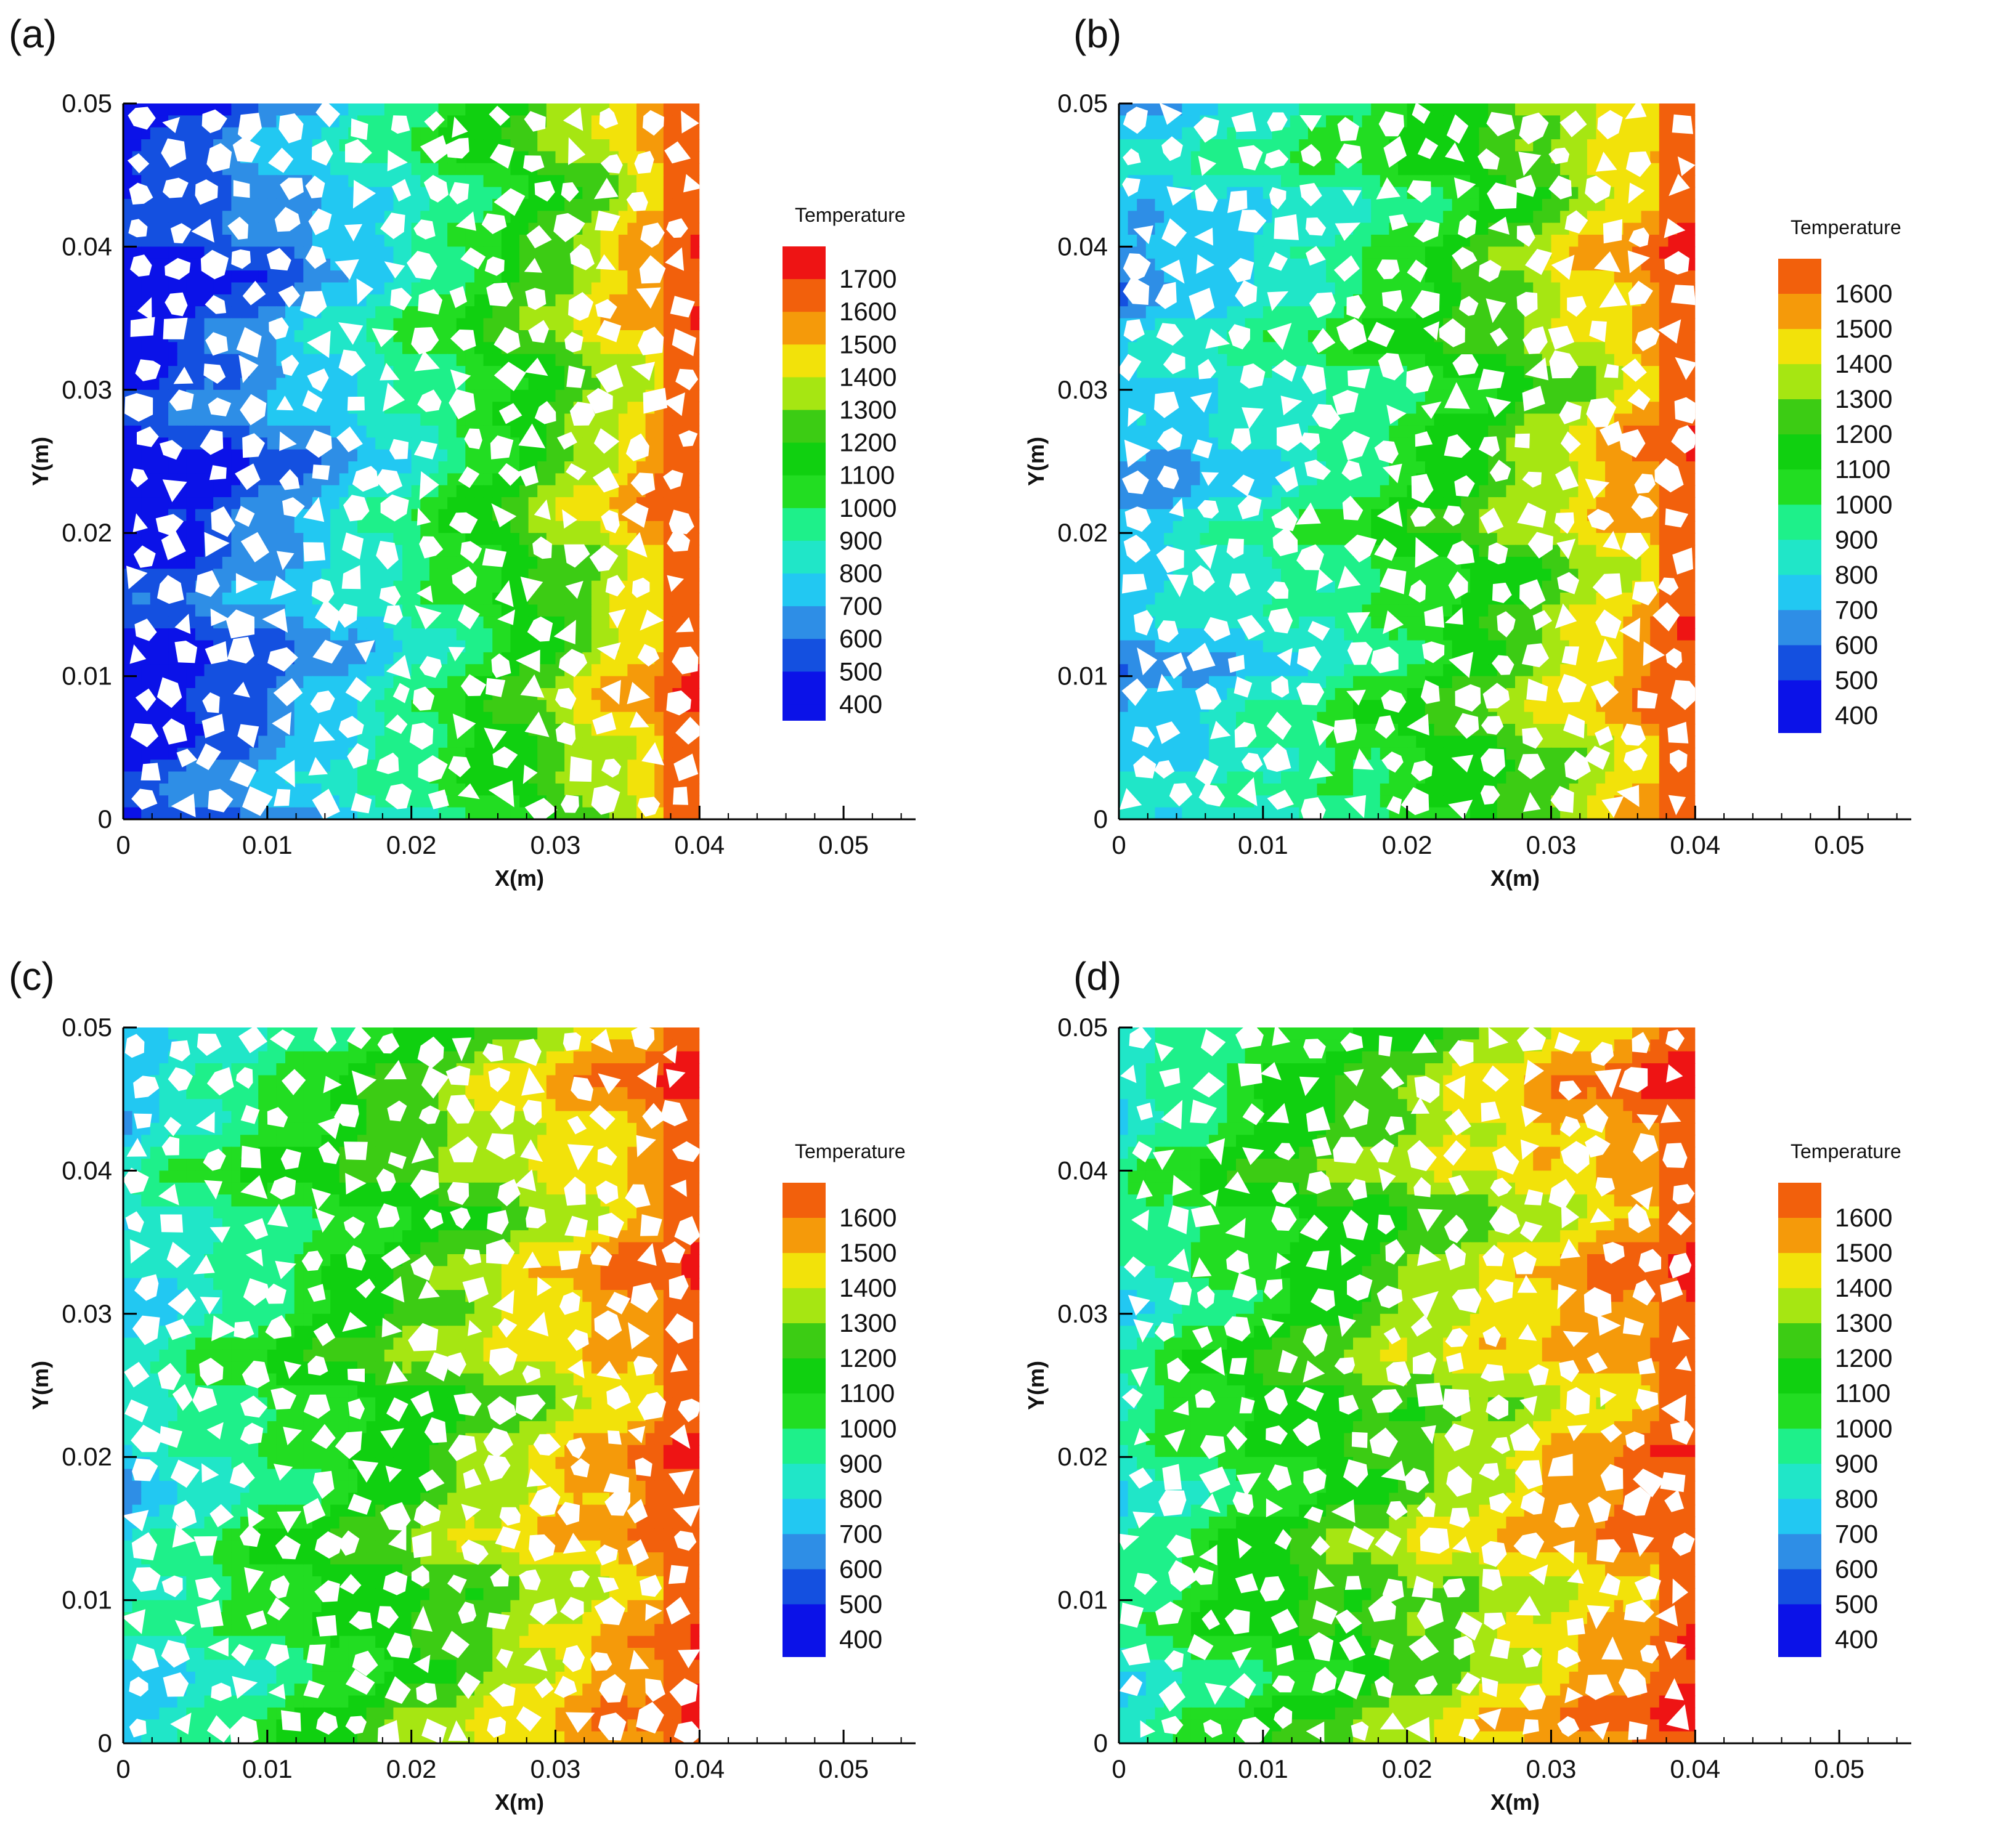  What do you see at coordinates (87, 389) in the screenshot?
I see `y-tick-label: 0.03` at bounding box center [87, 389].